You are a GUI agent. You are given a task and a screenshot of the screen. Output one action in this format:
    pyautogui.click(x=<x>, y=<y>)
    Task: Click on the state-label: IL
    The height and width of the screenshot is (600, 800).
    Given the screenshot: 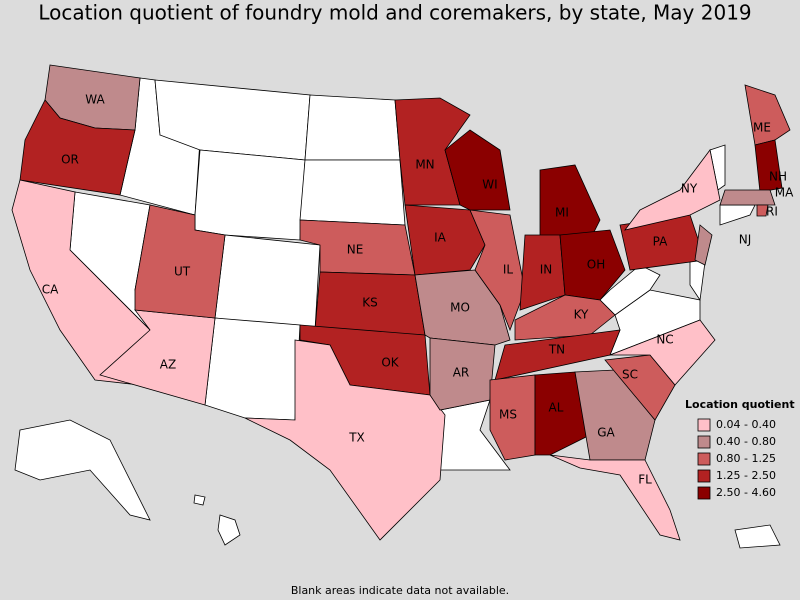 What is the action you would take?
    pyautogui.click(x=508, y=270)
    